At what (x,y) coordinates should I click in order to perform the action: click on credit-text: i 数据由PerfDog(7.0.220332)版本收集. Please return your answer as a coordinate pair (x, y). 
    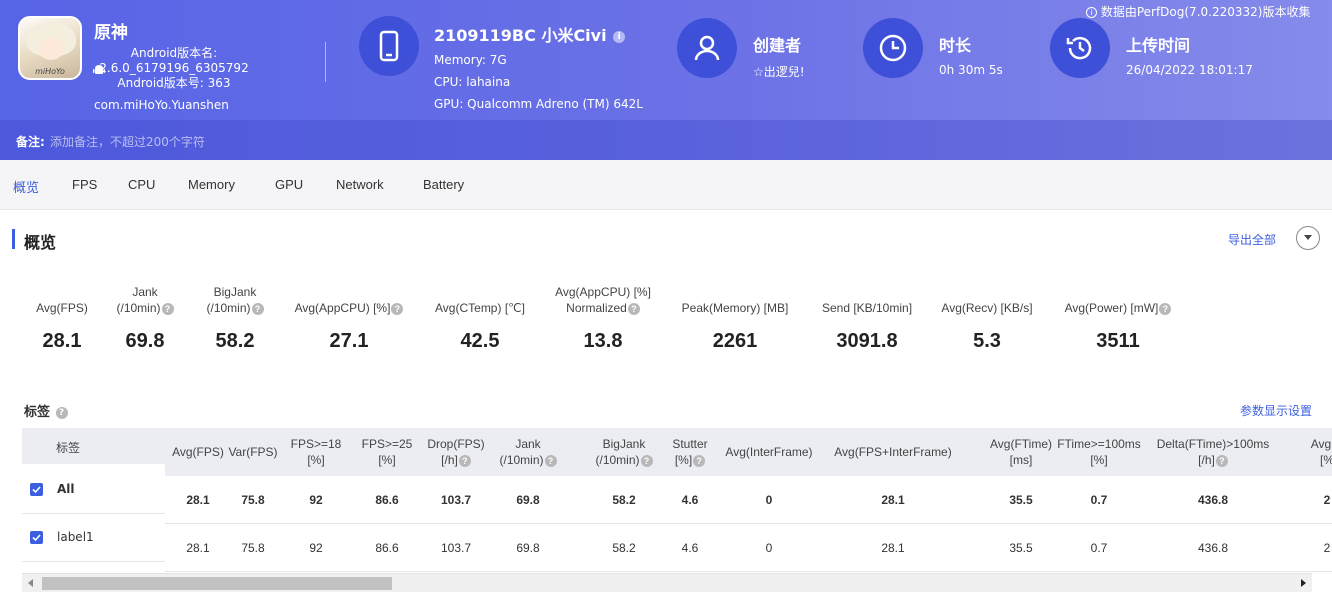
    Looking at the image, I should click on (1198, 11).